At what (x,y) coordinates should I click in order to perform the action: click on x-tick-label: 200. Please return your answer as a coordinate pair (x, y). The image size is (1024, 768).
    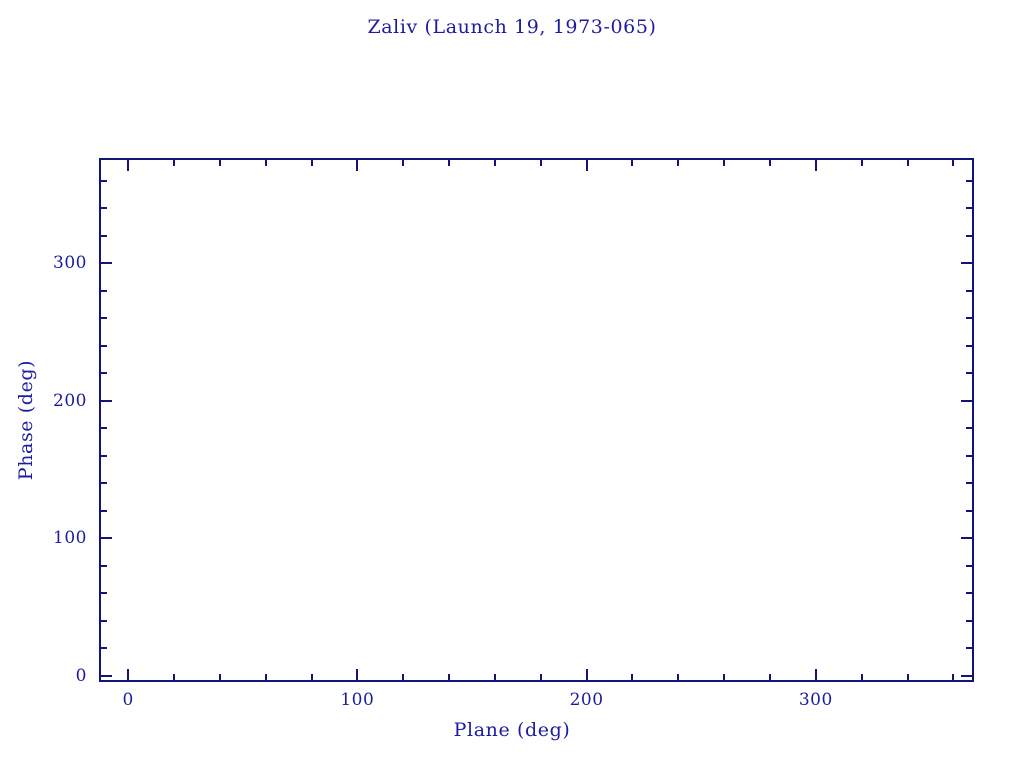
    Looking at the image, I should click on (586, 700).